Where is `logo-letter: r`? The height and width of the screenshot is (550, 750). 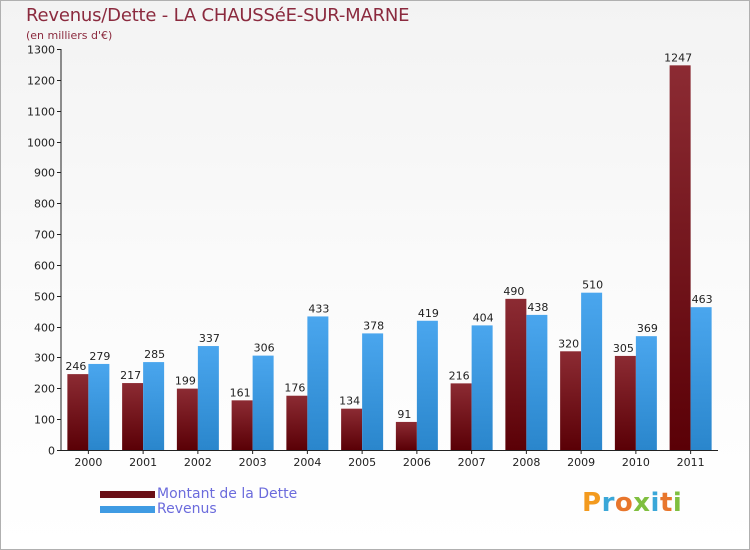 logo-letter: r is located at coordinates (608, 503).